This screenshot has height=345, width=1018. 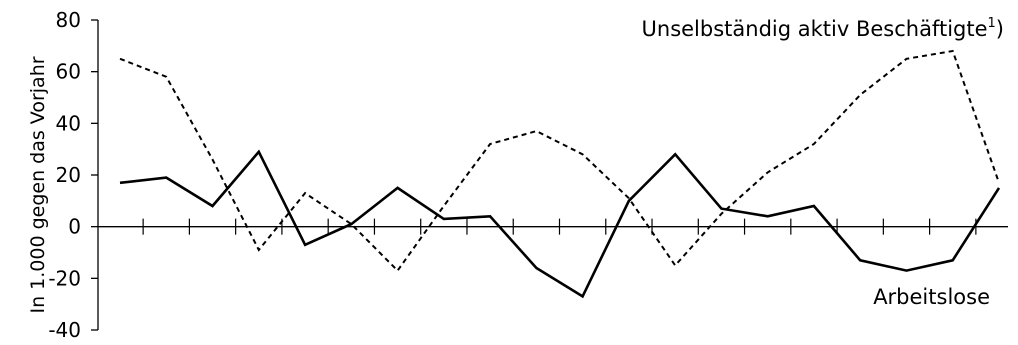 I want to click on y-tick-label: -20, so click(x=64, y=278).